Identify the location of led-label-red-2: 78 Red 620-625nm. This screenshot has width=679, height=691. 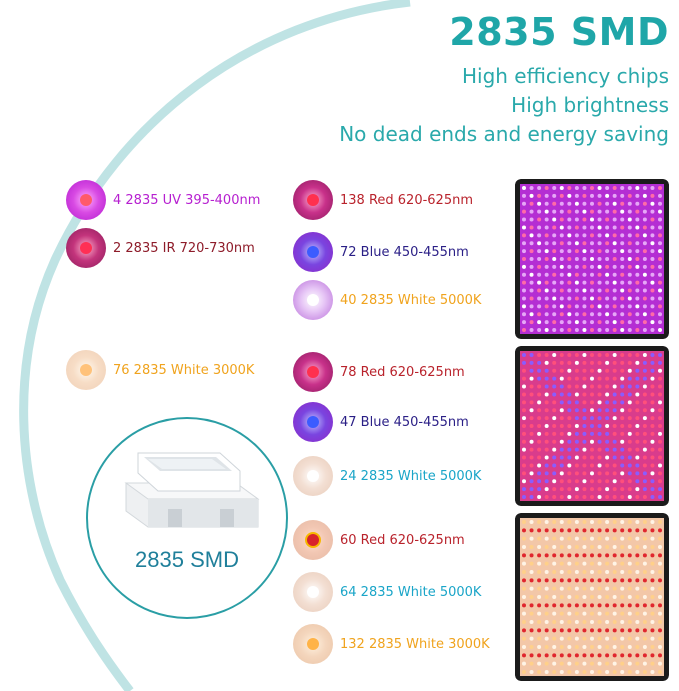
(402, 372).